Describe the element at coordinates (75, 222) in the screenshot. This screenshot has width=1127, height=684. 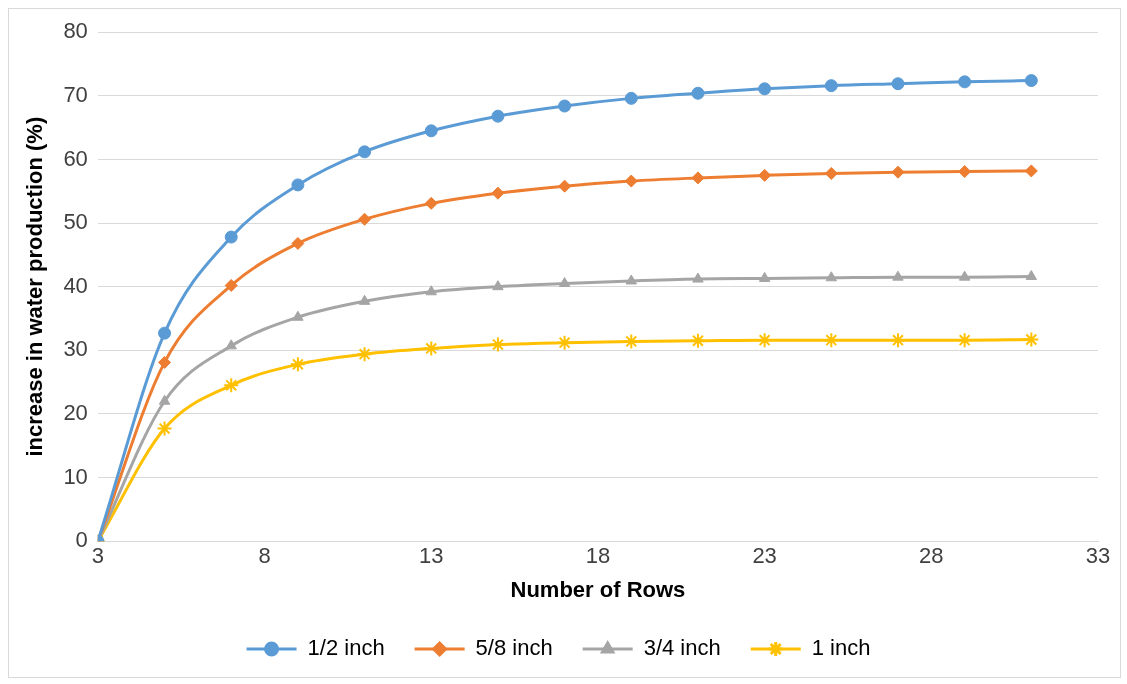
I see `y-tick-label: 50` at that location.